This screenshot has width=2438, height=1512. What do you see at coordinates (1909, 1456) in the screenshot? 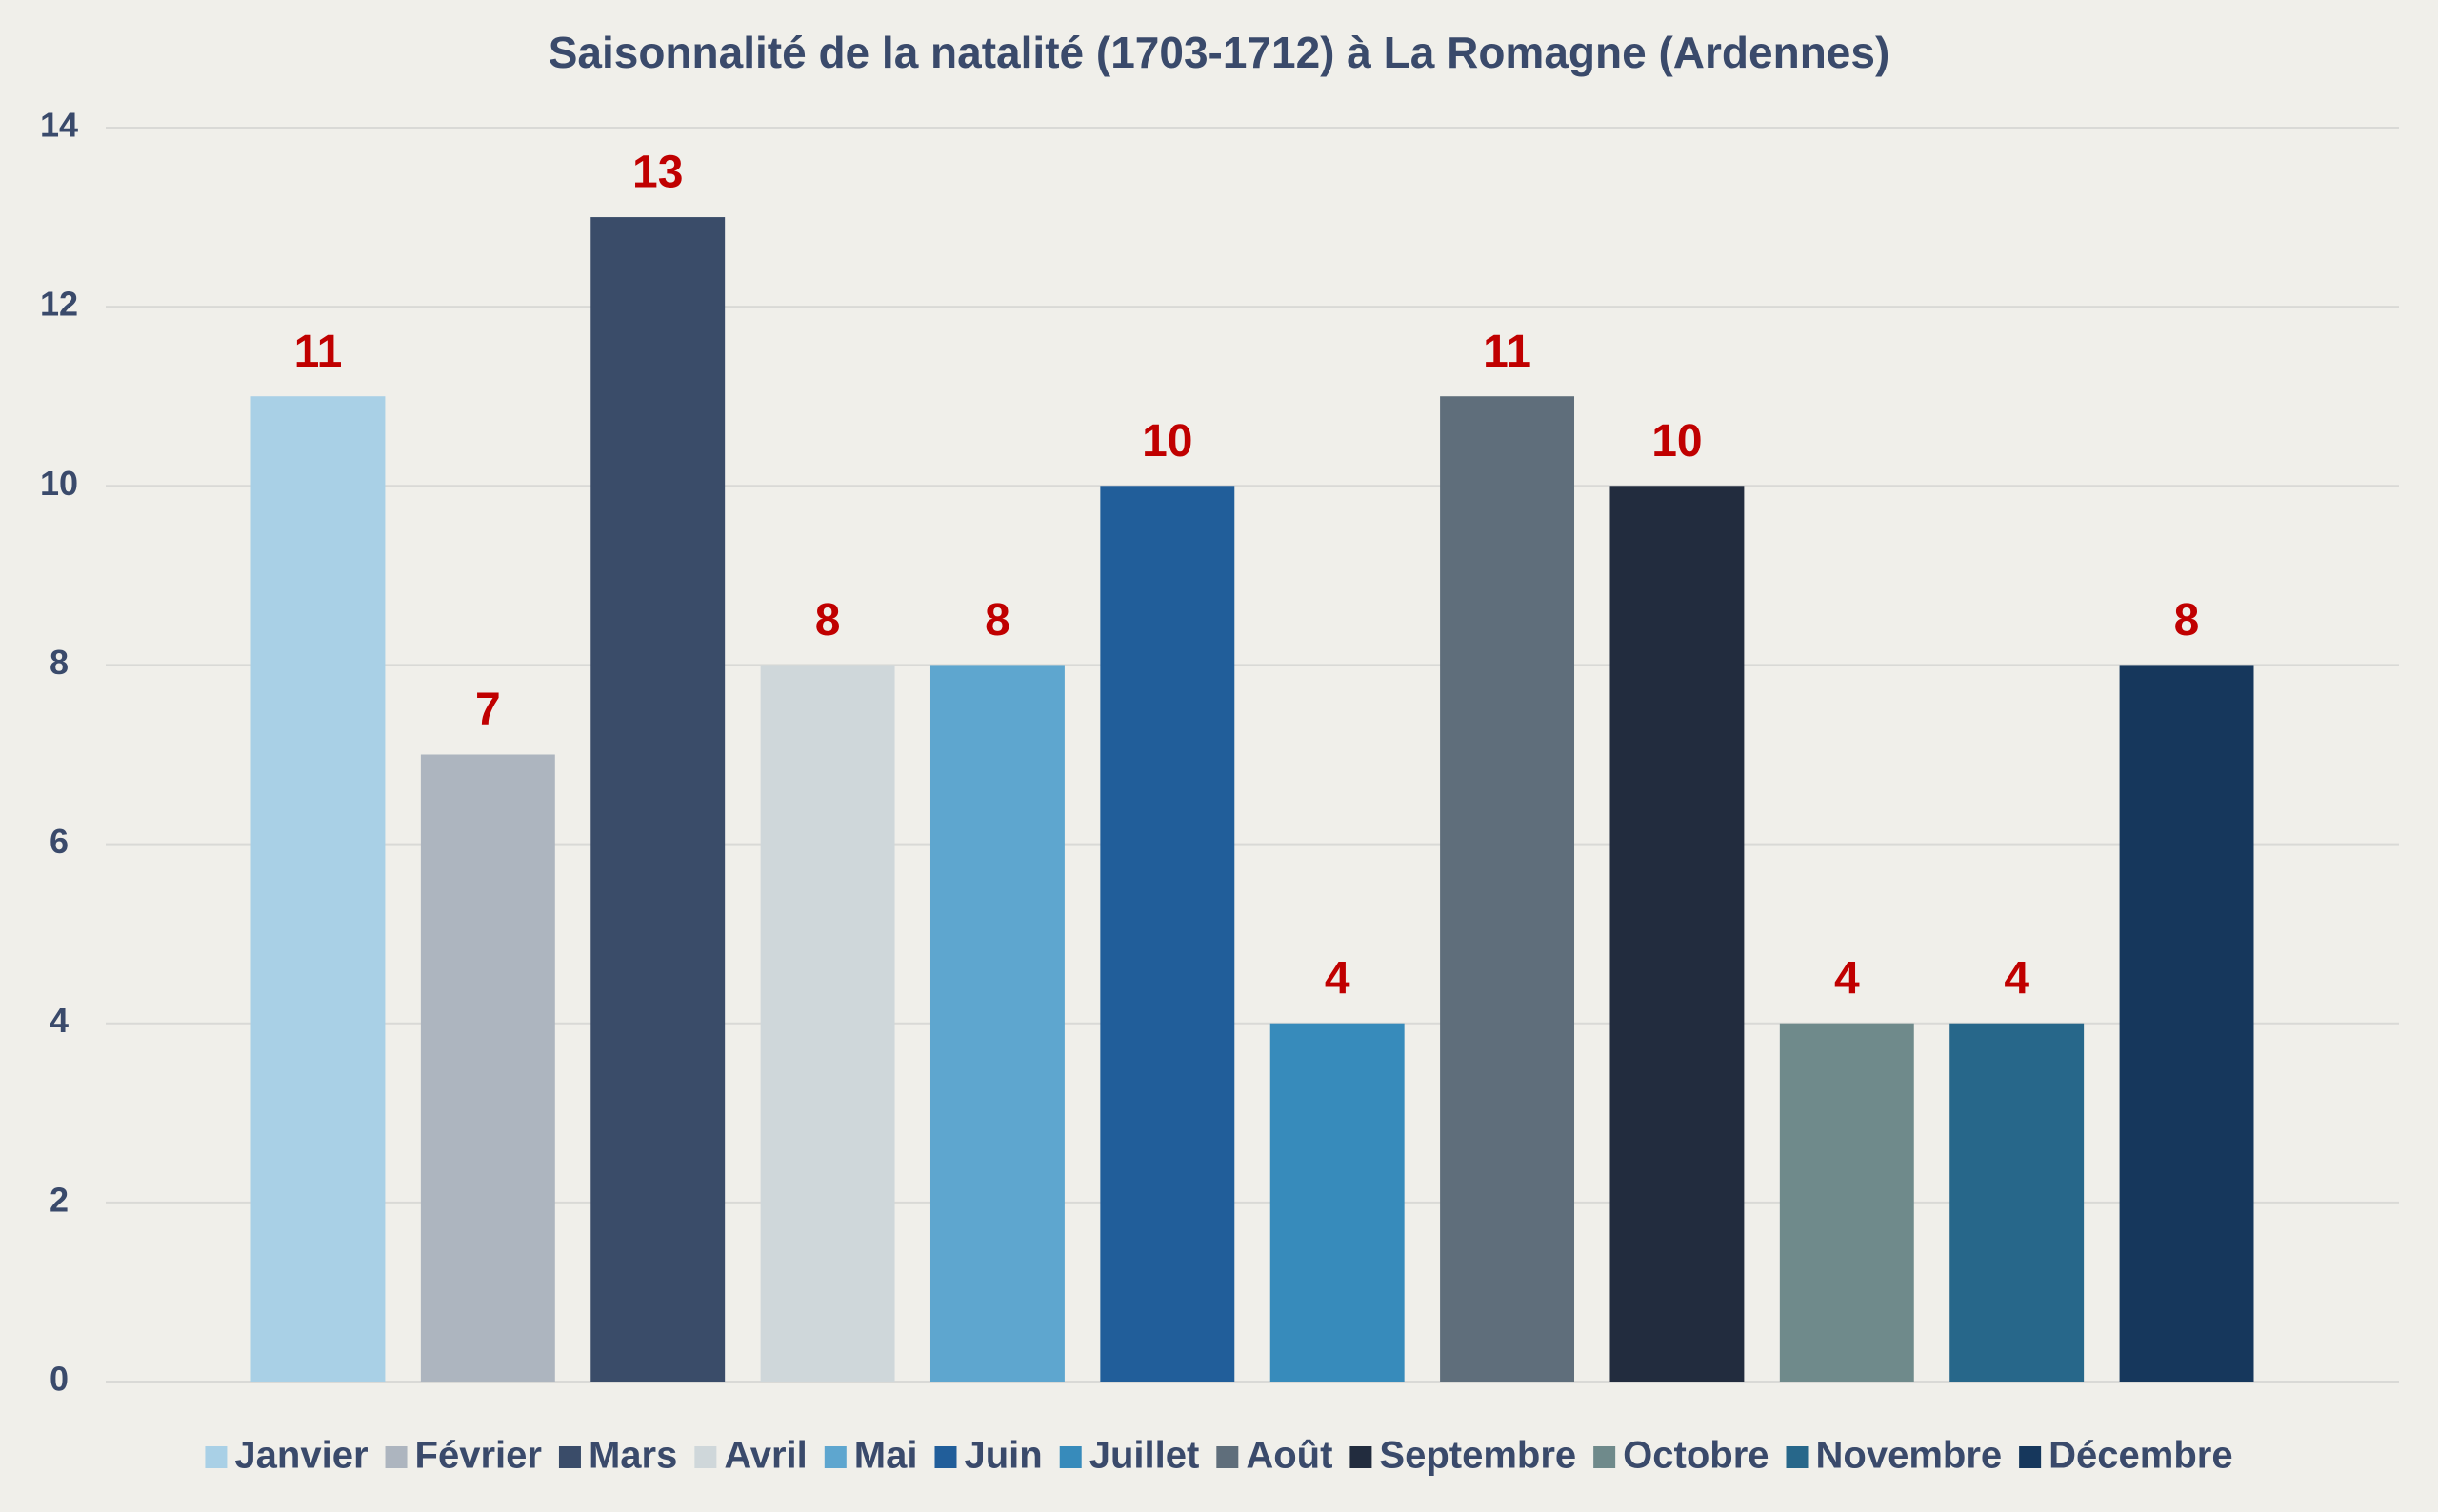
I see `legend-label: Novembre` at bounding box center [1909, 1456].